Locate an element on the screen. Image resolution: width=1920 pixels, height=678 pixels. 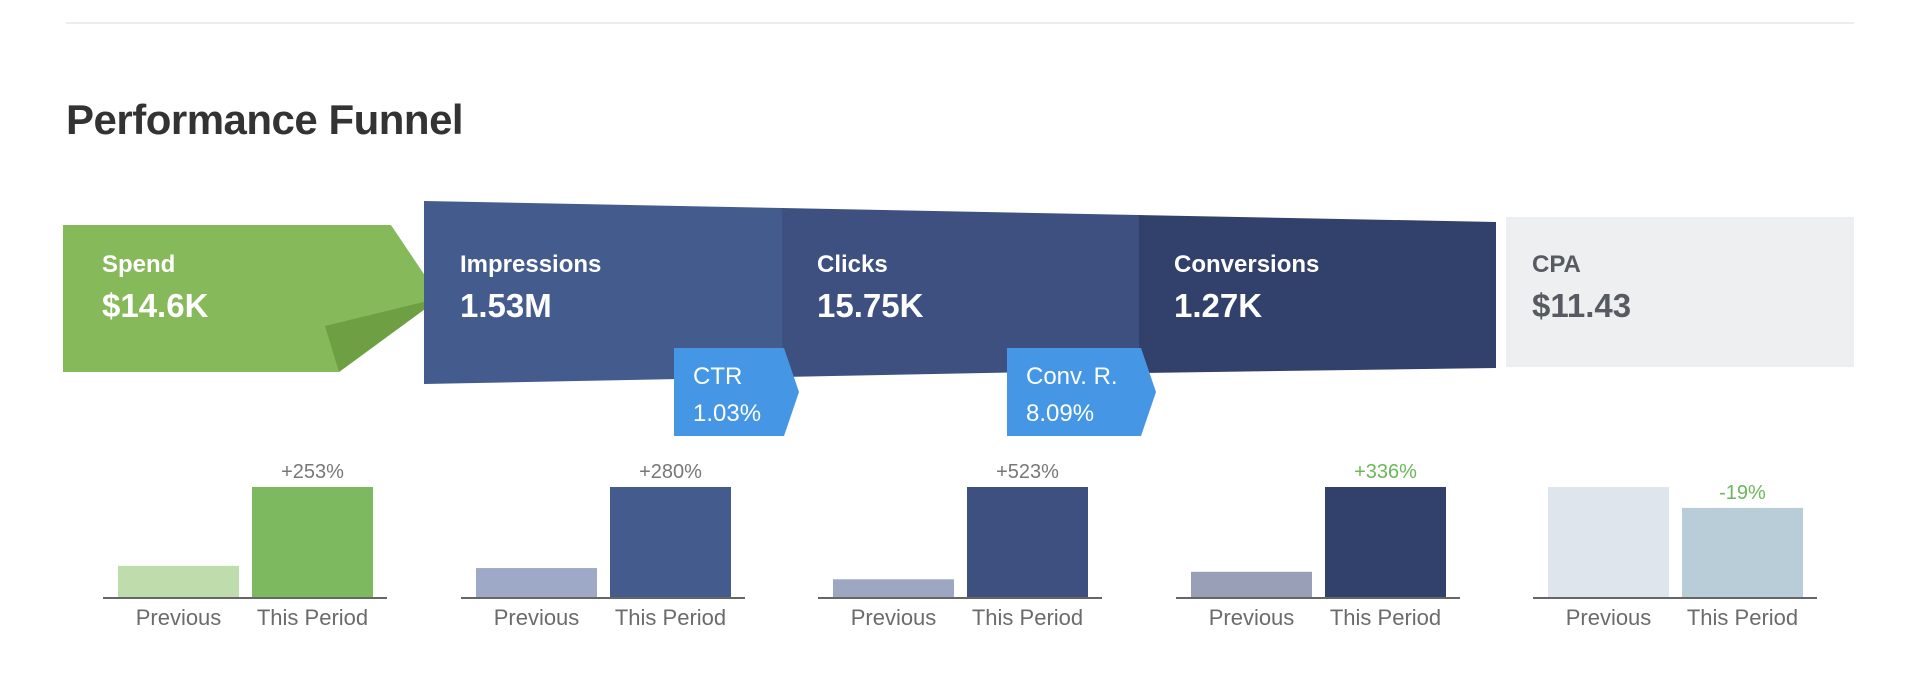
impressions-comparison-chart: Previous This Period +280% is located at coordinates (603, 545).